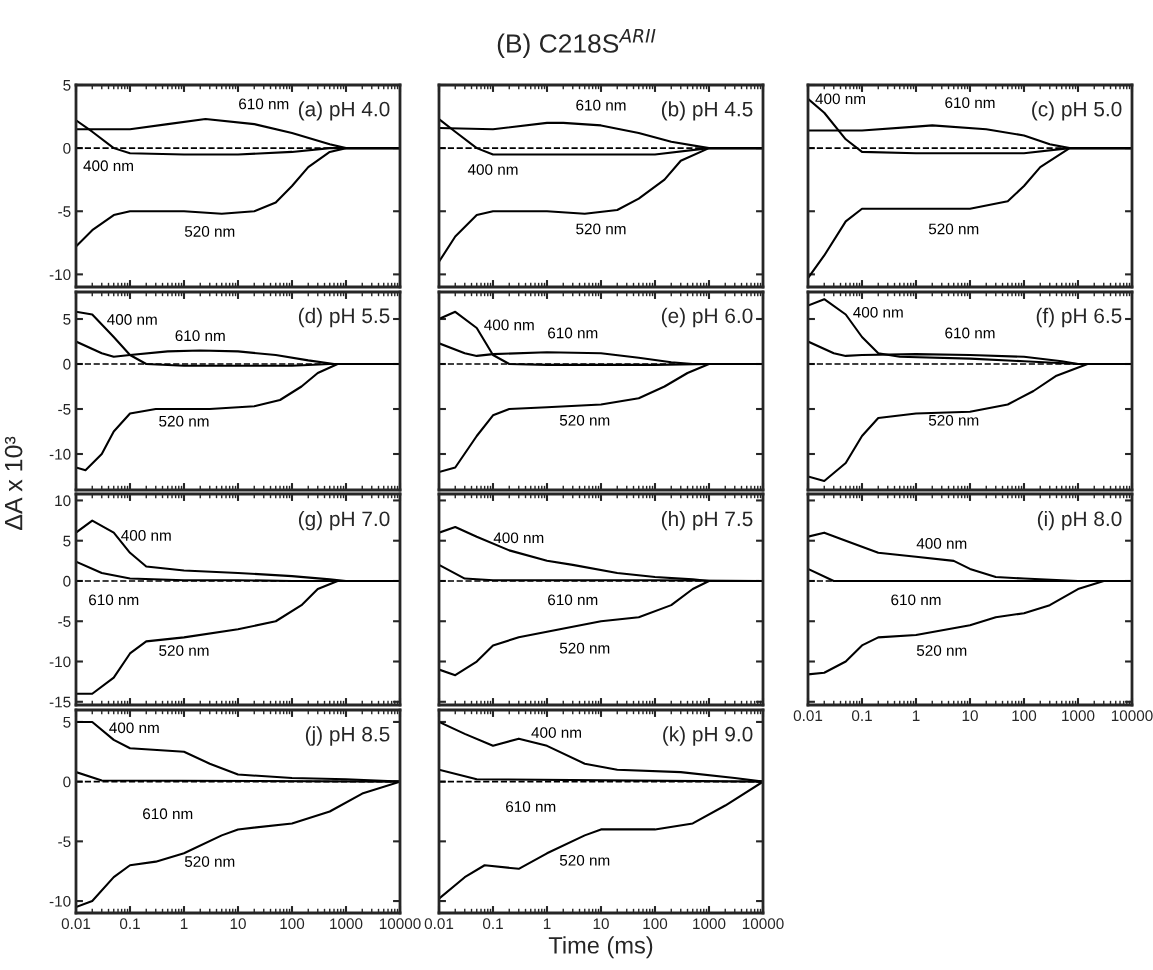 Image resolution: width=1153 pixels, height=970 pixels. What do you see at coordinates (707, 520) in the screenshot?
I see `text: (h) pH 7.5` at bounding box center [707, 520].